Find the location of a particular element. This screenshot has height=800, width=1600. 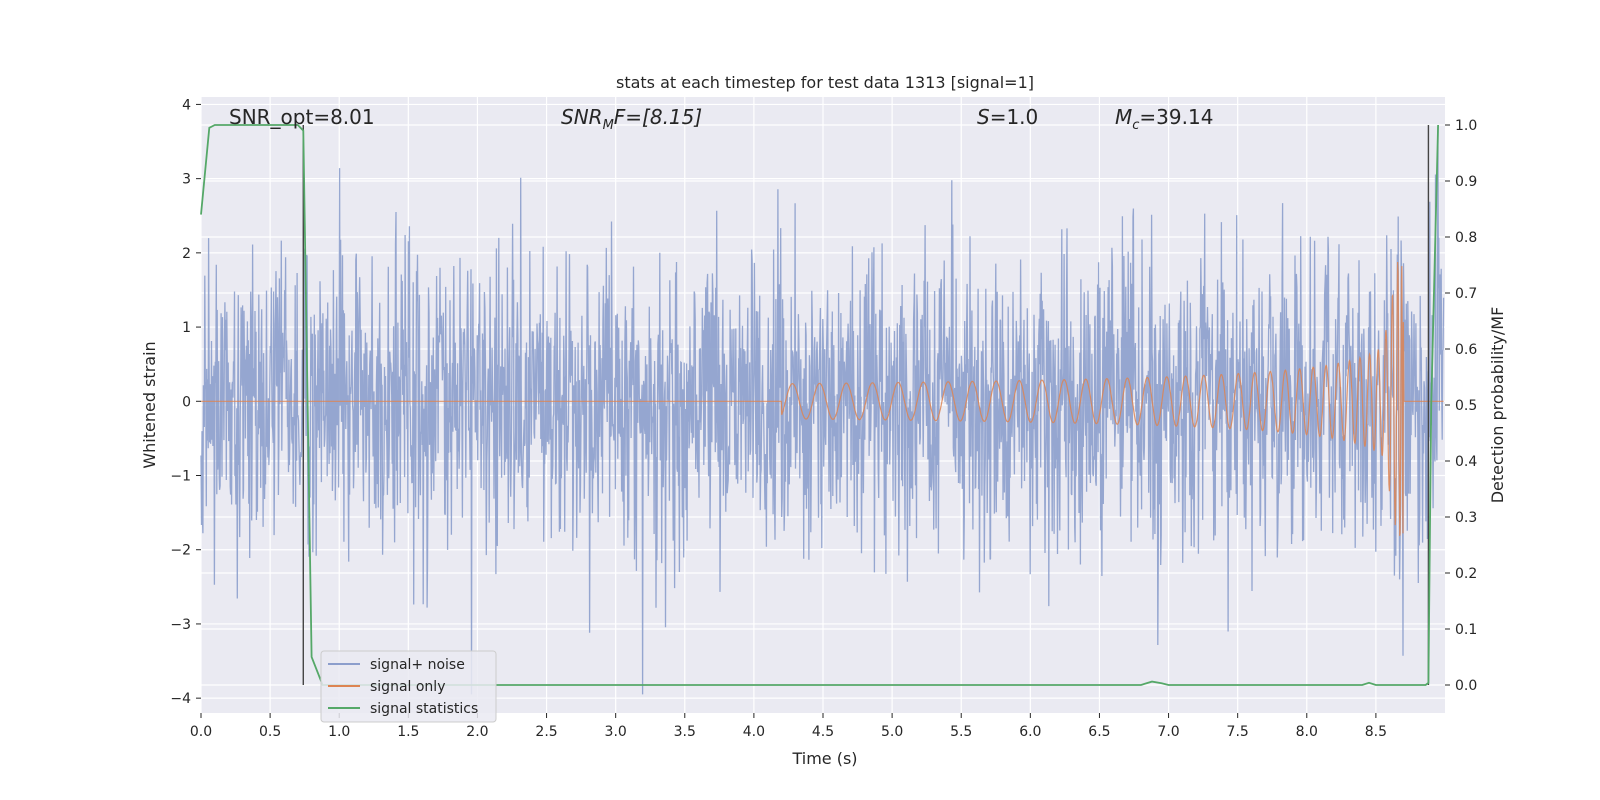

snr-mf-rest: F=[8.15] is located at coordinates (658, 117).